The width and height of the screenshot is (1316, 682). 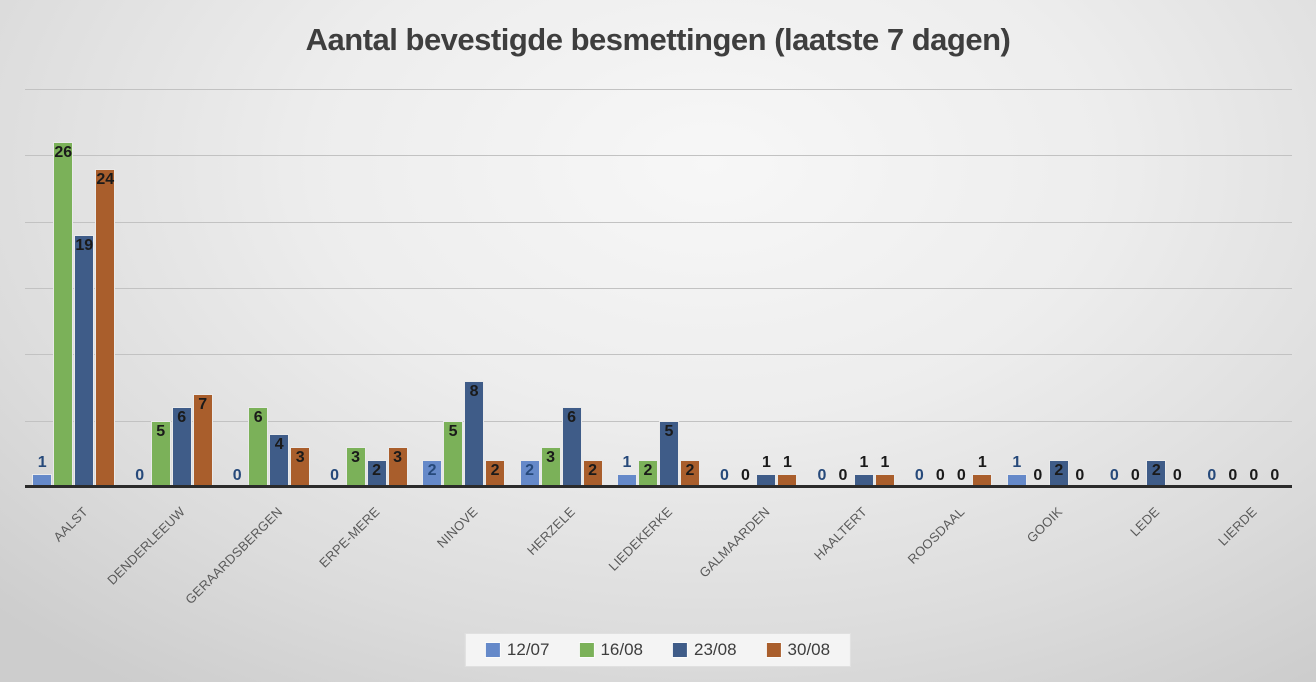 I want to click on bar-12/07-ninove, so click(x=432, y=473).